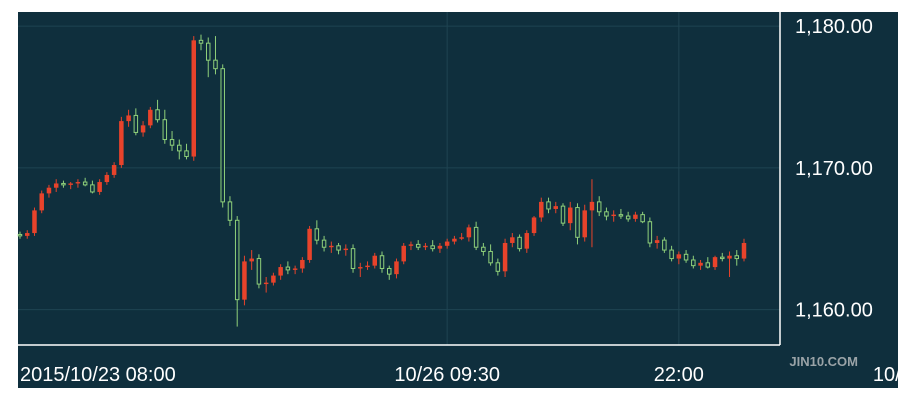  What do you see at coordinates (834, 169) in the screenshot?
I see `y-tick-label: 1,170.00` at bounding box center [834, 169].